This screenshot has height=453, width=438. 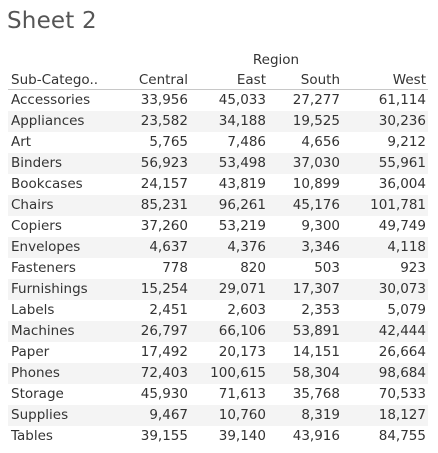 I want to click on table-row: Envelopes 4,637 4,376 3,346 4,118, so click(x=218, y=247).